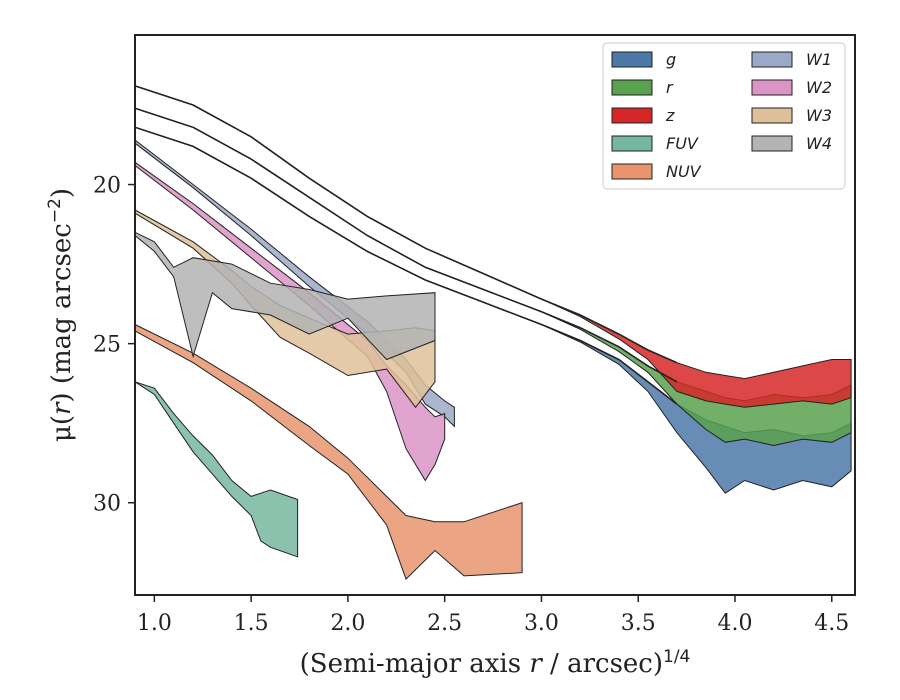 Image resolution: width=900 pixels, height=700 pixels. I want to click on legend-label-g: g, so click(671, 59).